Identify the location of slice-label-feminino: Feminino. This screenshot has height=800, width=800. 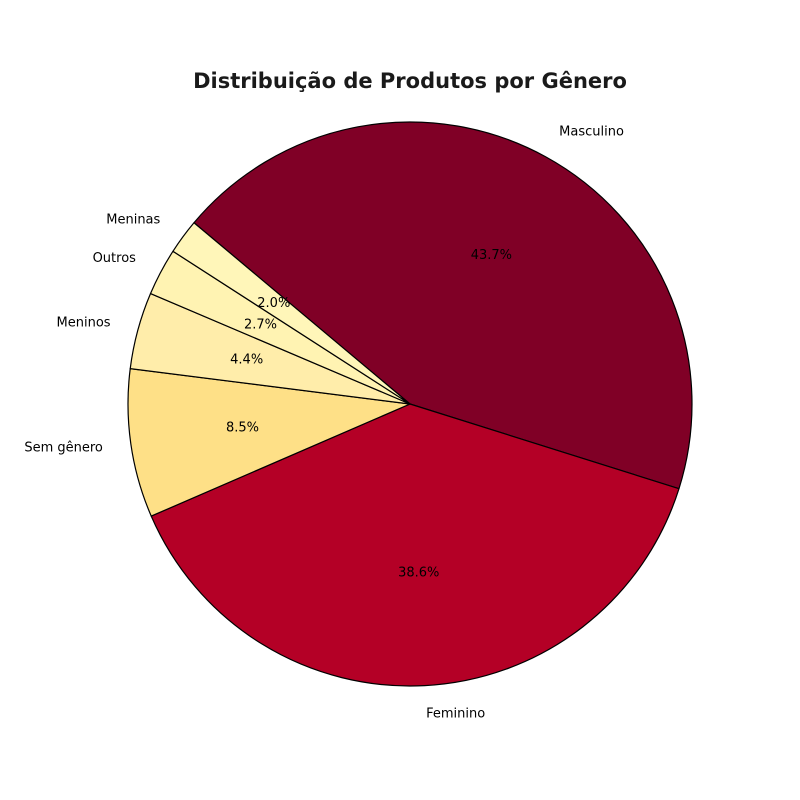
(455, 713).